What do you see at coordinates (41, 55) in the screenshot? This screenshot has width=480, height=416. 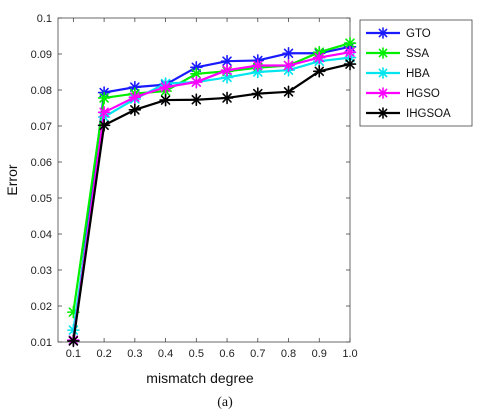 I see `y-tick-label: 0.09` at bounding box center [41, 55].